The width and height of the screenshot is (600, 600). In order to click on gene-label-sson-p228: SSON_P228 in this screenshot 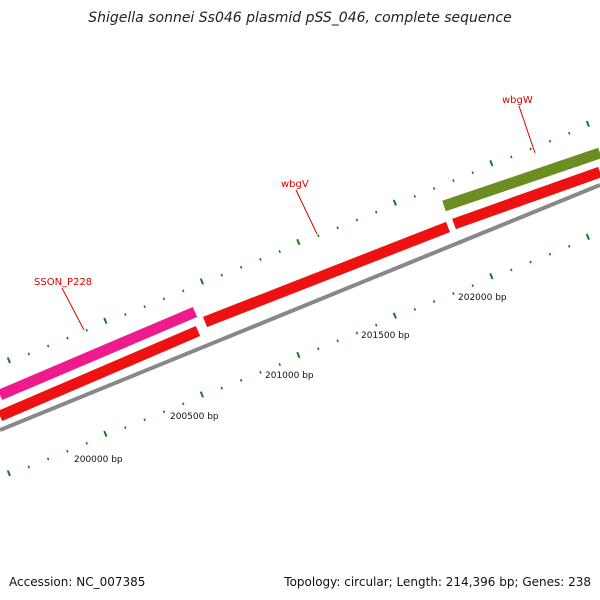, I will do `click(63, 282)`.